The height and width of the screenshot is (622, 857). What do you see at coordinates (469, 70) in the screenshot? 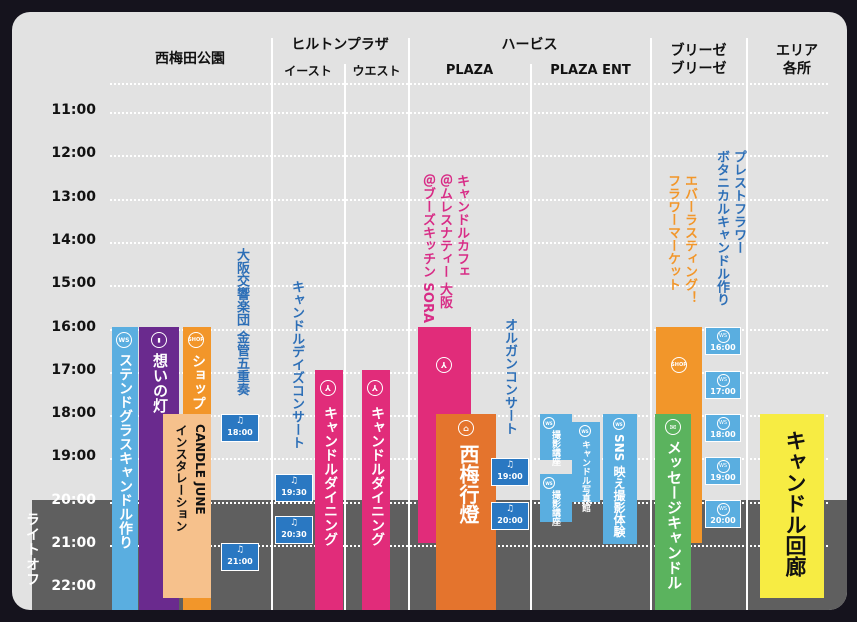
I see `header-herbis-plaza: PLAZA` at bounding box center [469, 70].